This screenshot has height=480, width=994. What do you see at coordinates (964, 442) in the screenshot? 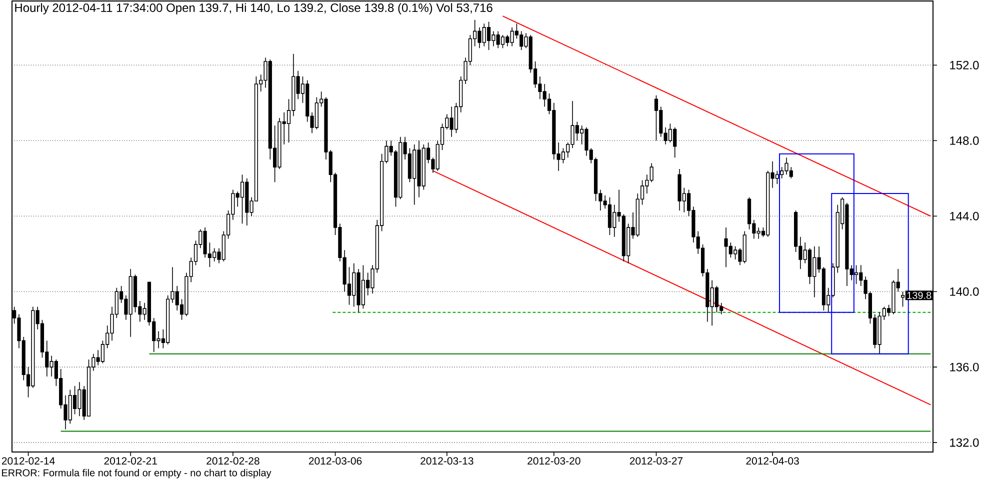
I see `y-tick-label: 132.0` at bounding box center [964, 442].